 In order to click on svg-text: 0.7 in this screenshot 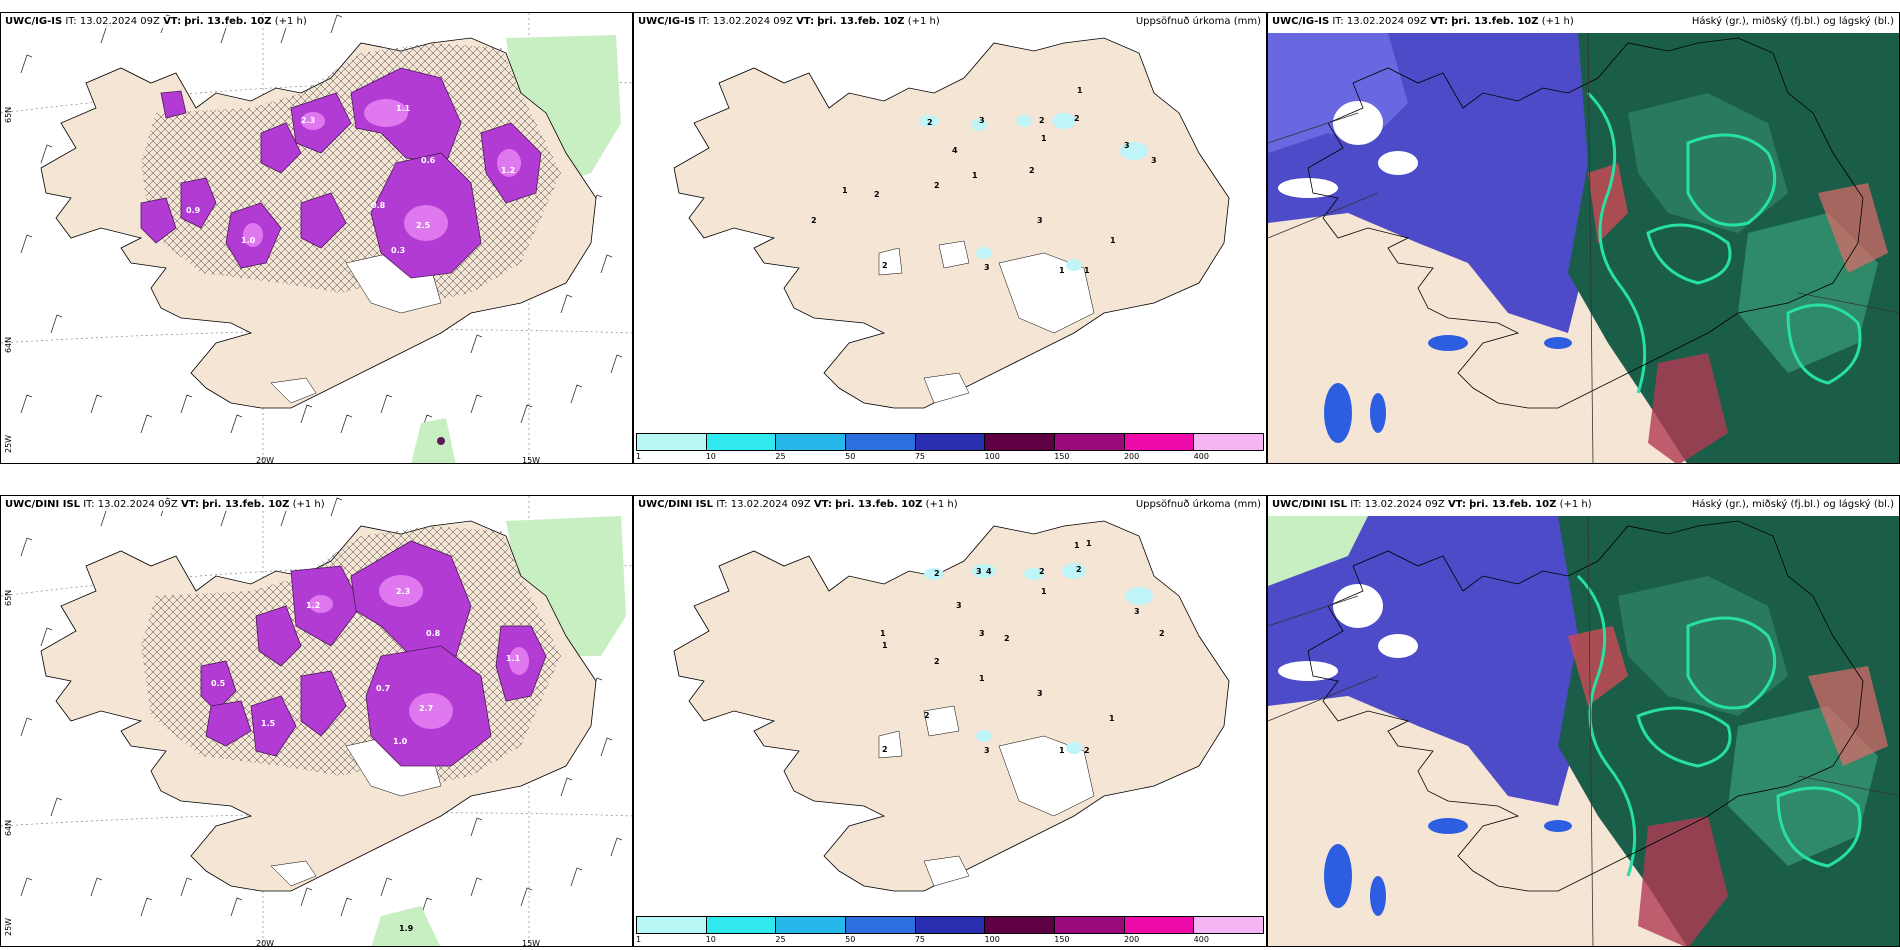, I will do `click(383, 688)`.